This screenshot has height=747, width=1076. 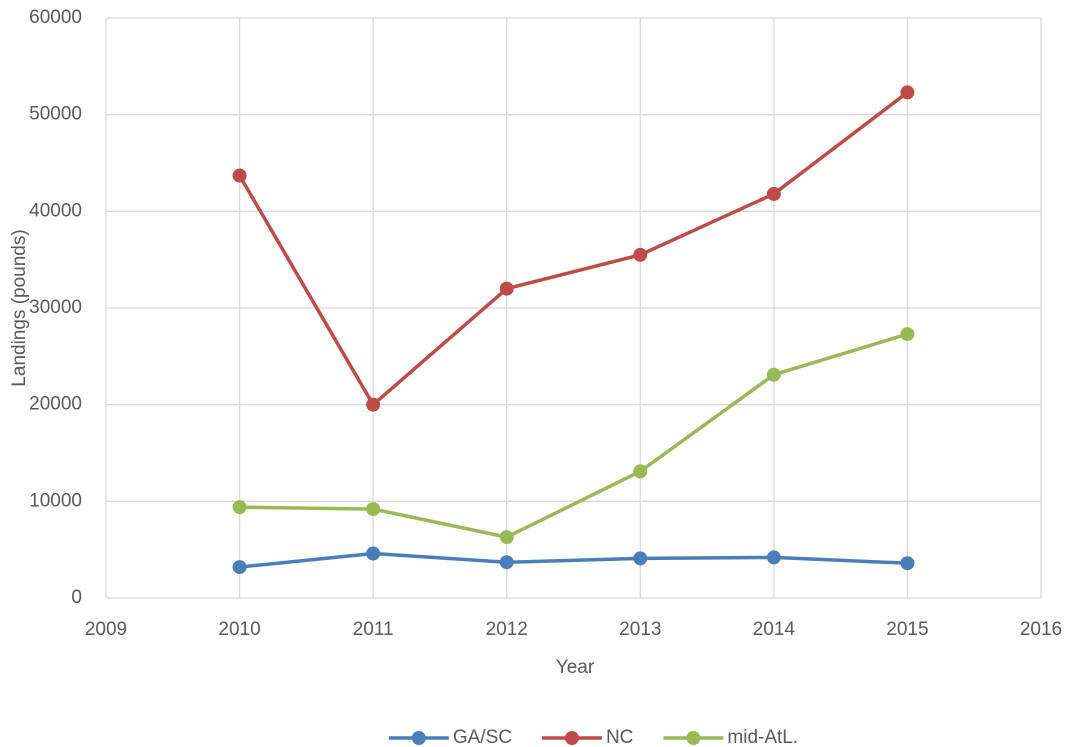 What do you see at coordinates (762, 737) in the screenshot?
I see `legend-label: mid-AtL.` at bounding box center [762, 737].